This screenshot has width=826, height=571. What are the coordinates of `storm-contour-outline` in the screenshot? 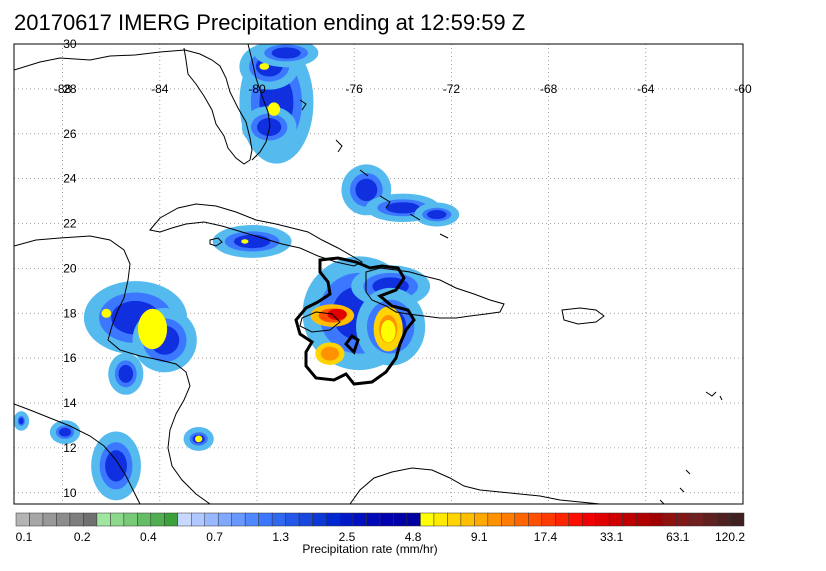 It's located at (355, 321).